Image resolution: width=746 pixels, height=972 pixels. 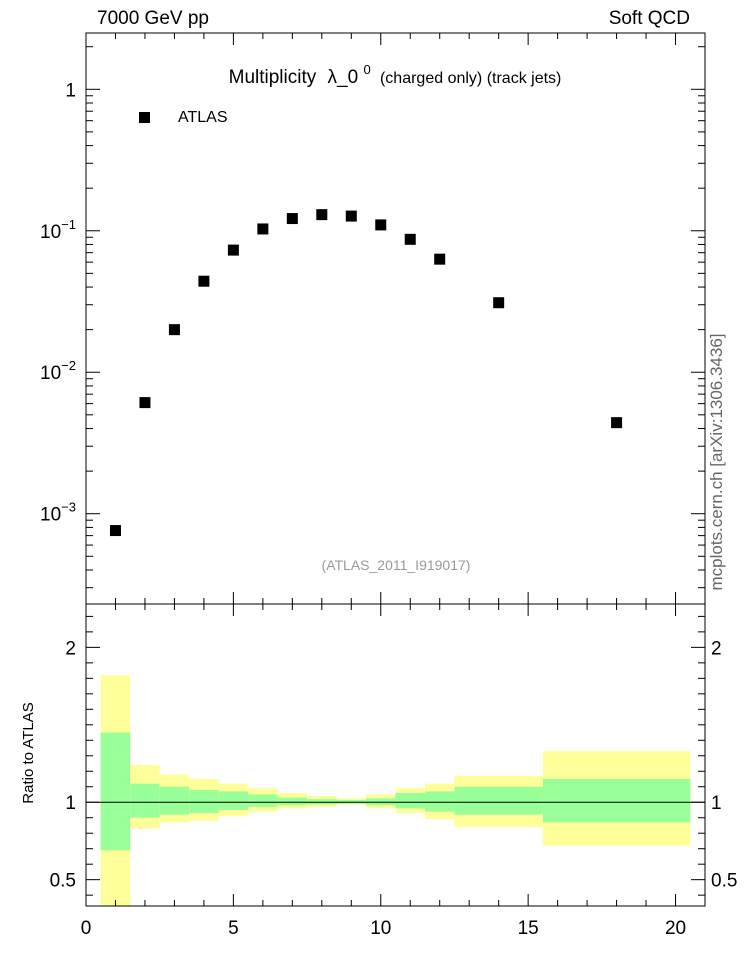 I want to click on x-tick-label-2: 10, so click(x=380, y=928).